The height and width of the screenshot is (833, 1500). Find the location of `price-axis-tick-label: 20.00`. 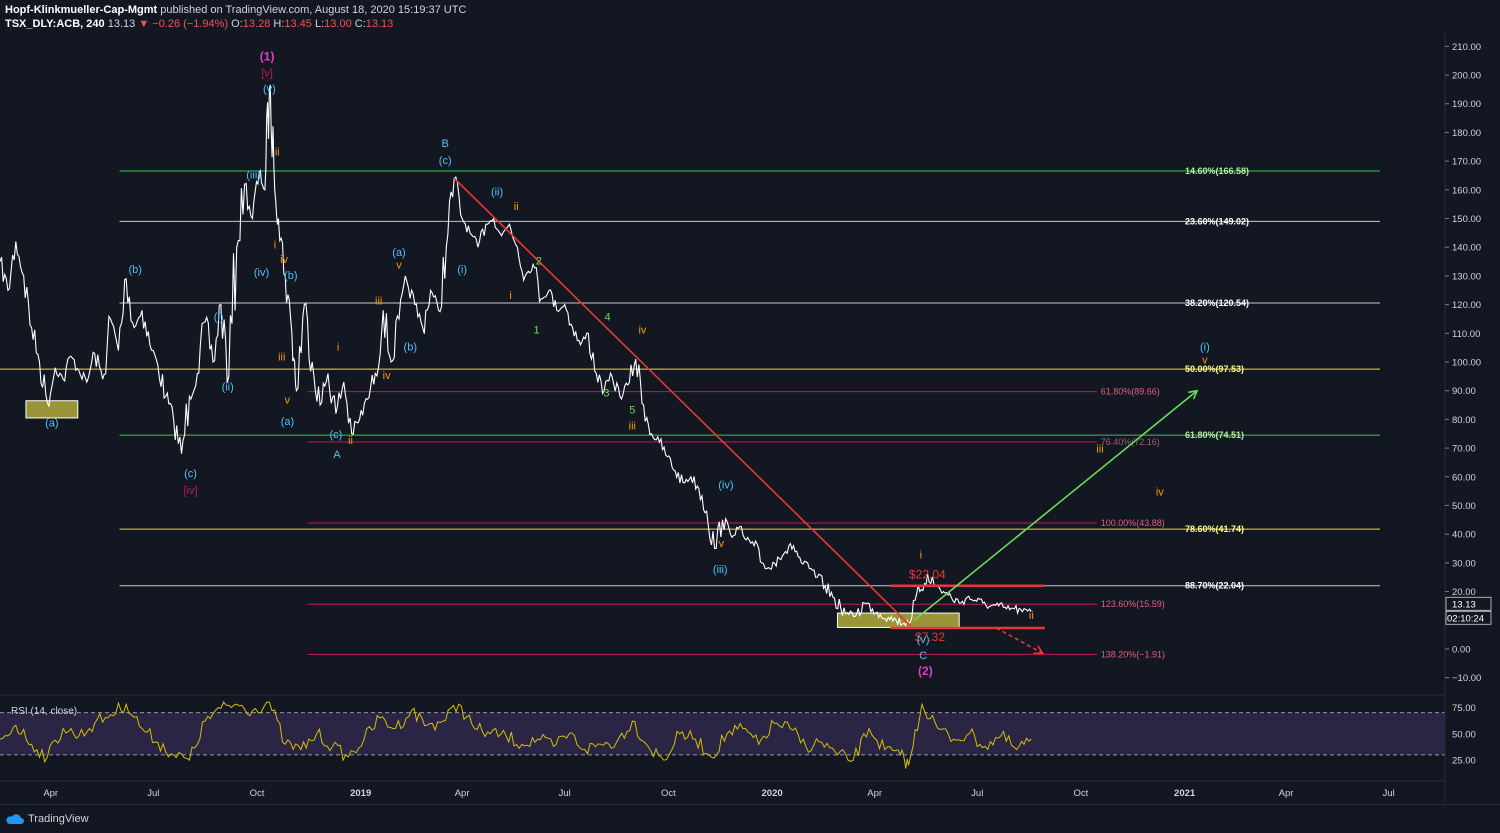

price-axis-tick-label: 20.00 is located at coordinates (1464, 592).